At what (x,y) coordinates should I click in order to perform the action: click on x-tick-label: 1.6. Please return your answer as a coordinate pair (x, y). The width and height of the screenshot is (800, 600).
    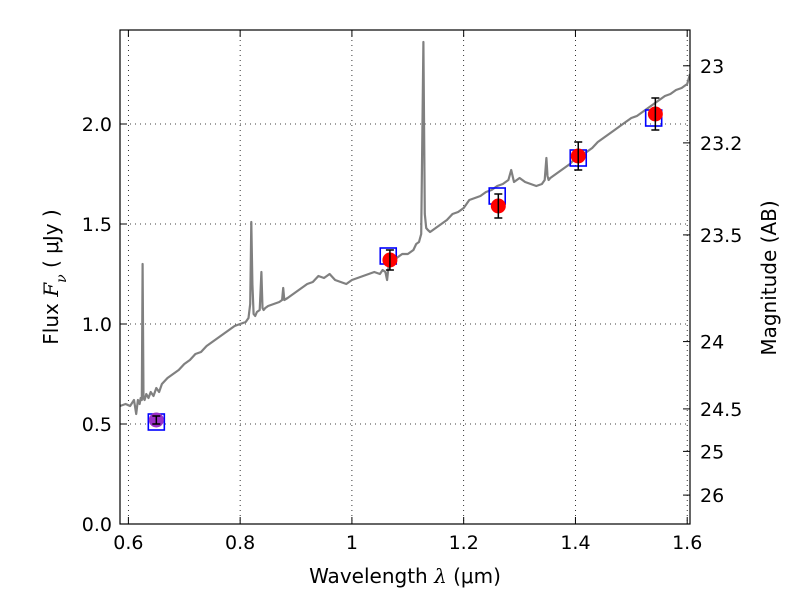
    Looking at the image, I should click on (687, 543).